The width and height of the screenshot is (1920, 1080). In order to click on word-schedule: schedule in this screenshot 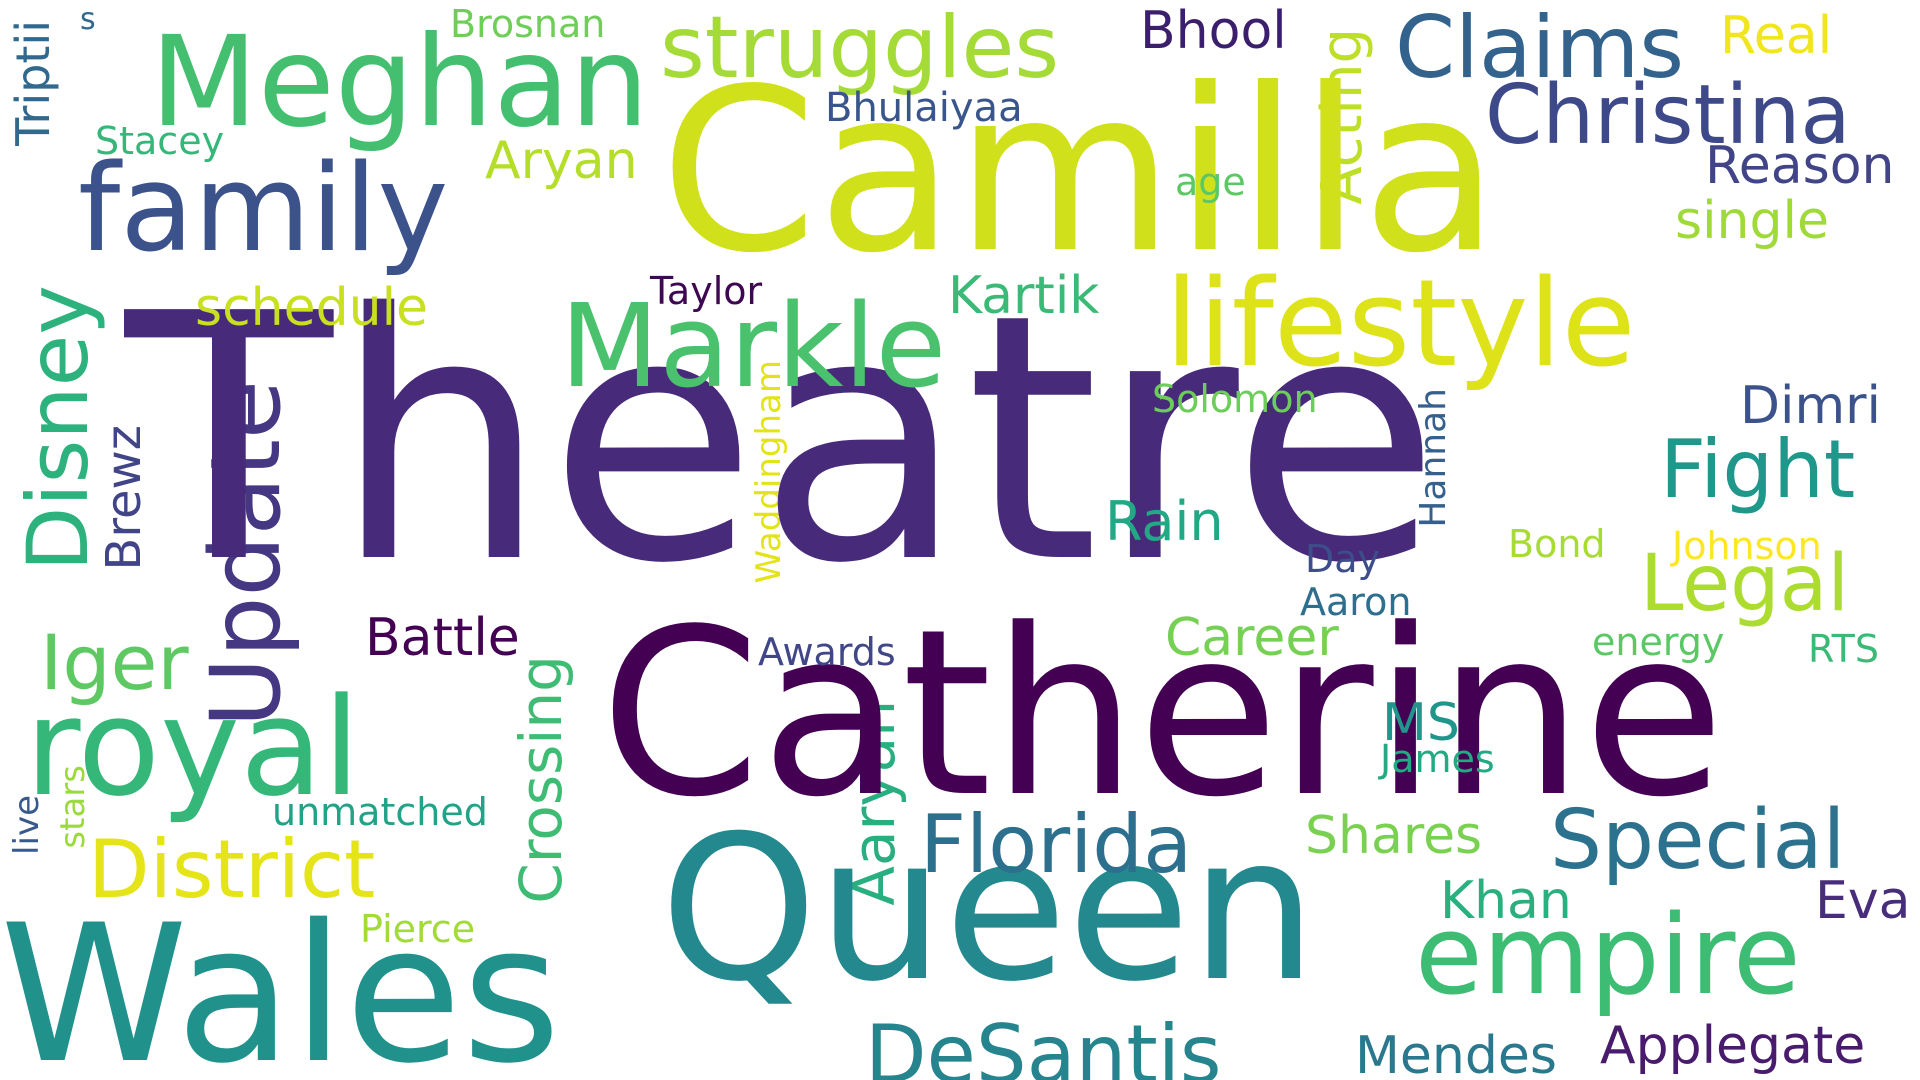, I will do `click(312, 308)`.